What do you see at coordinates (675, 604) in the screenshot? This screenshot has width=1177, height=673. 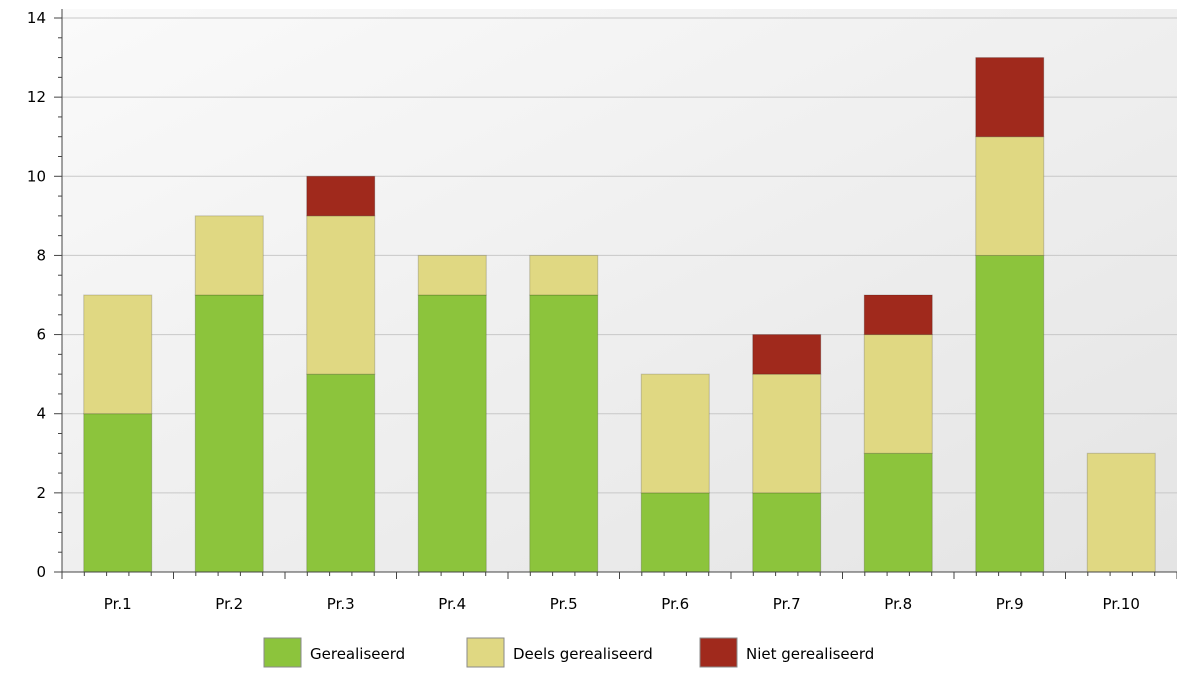 I see `x-tick-label: Pr.6` at bounding box center [675, 604].